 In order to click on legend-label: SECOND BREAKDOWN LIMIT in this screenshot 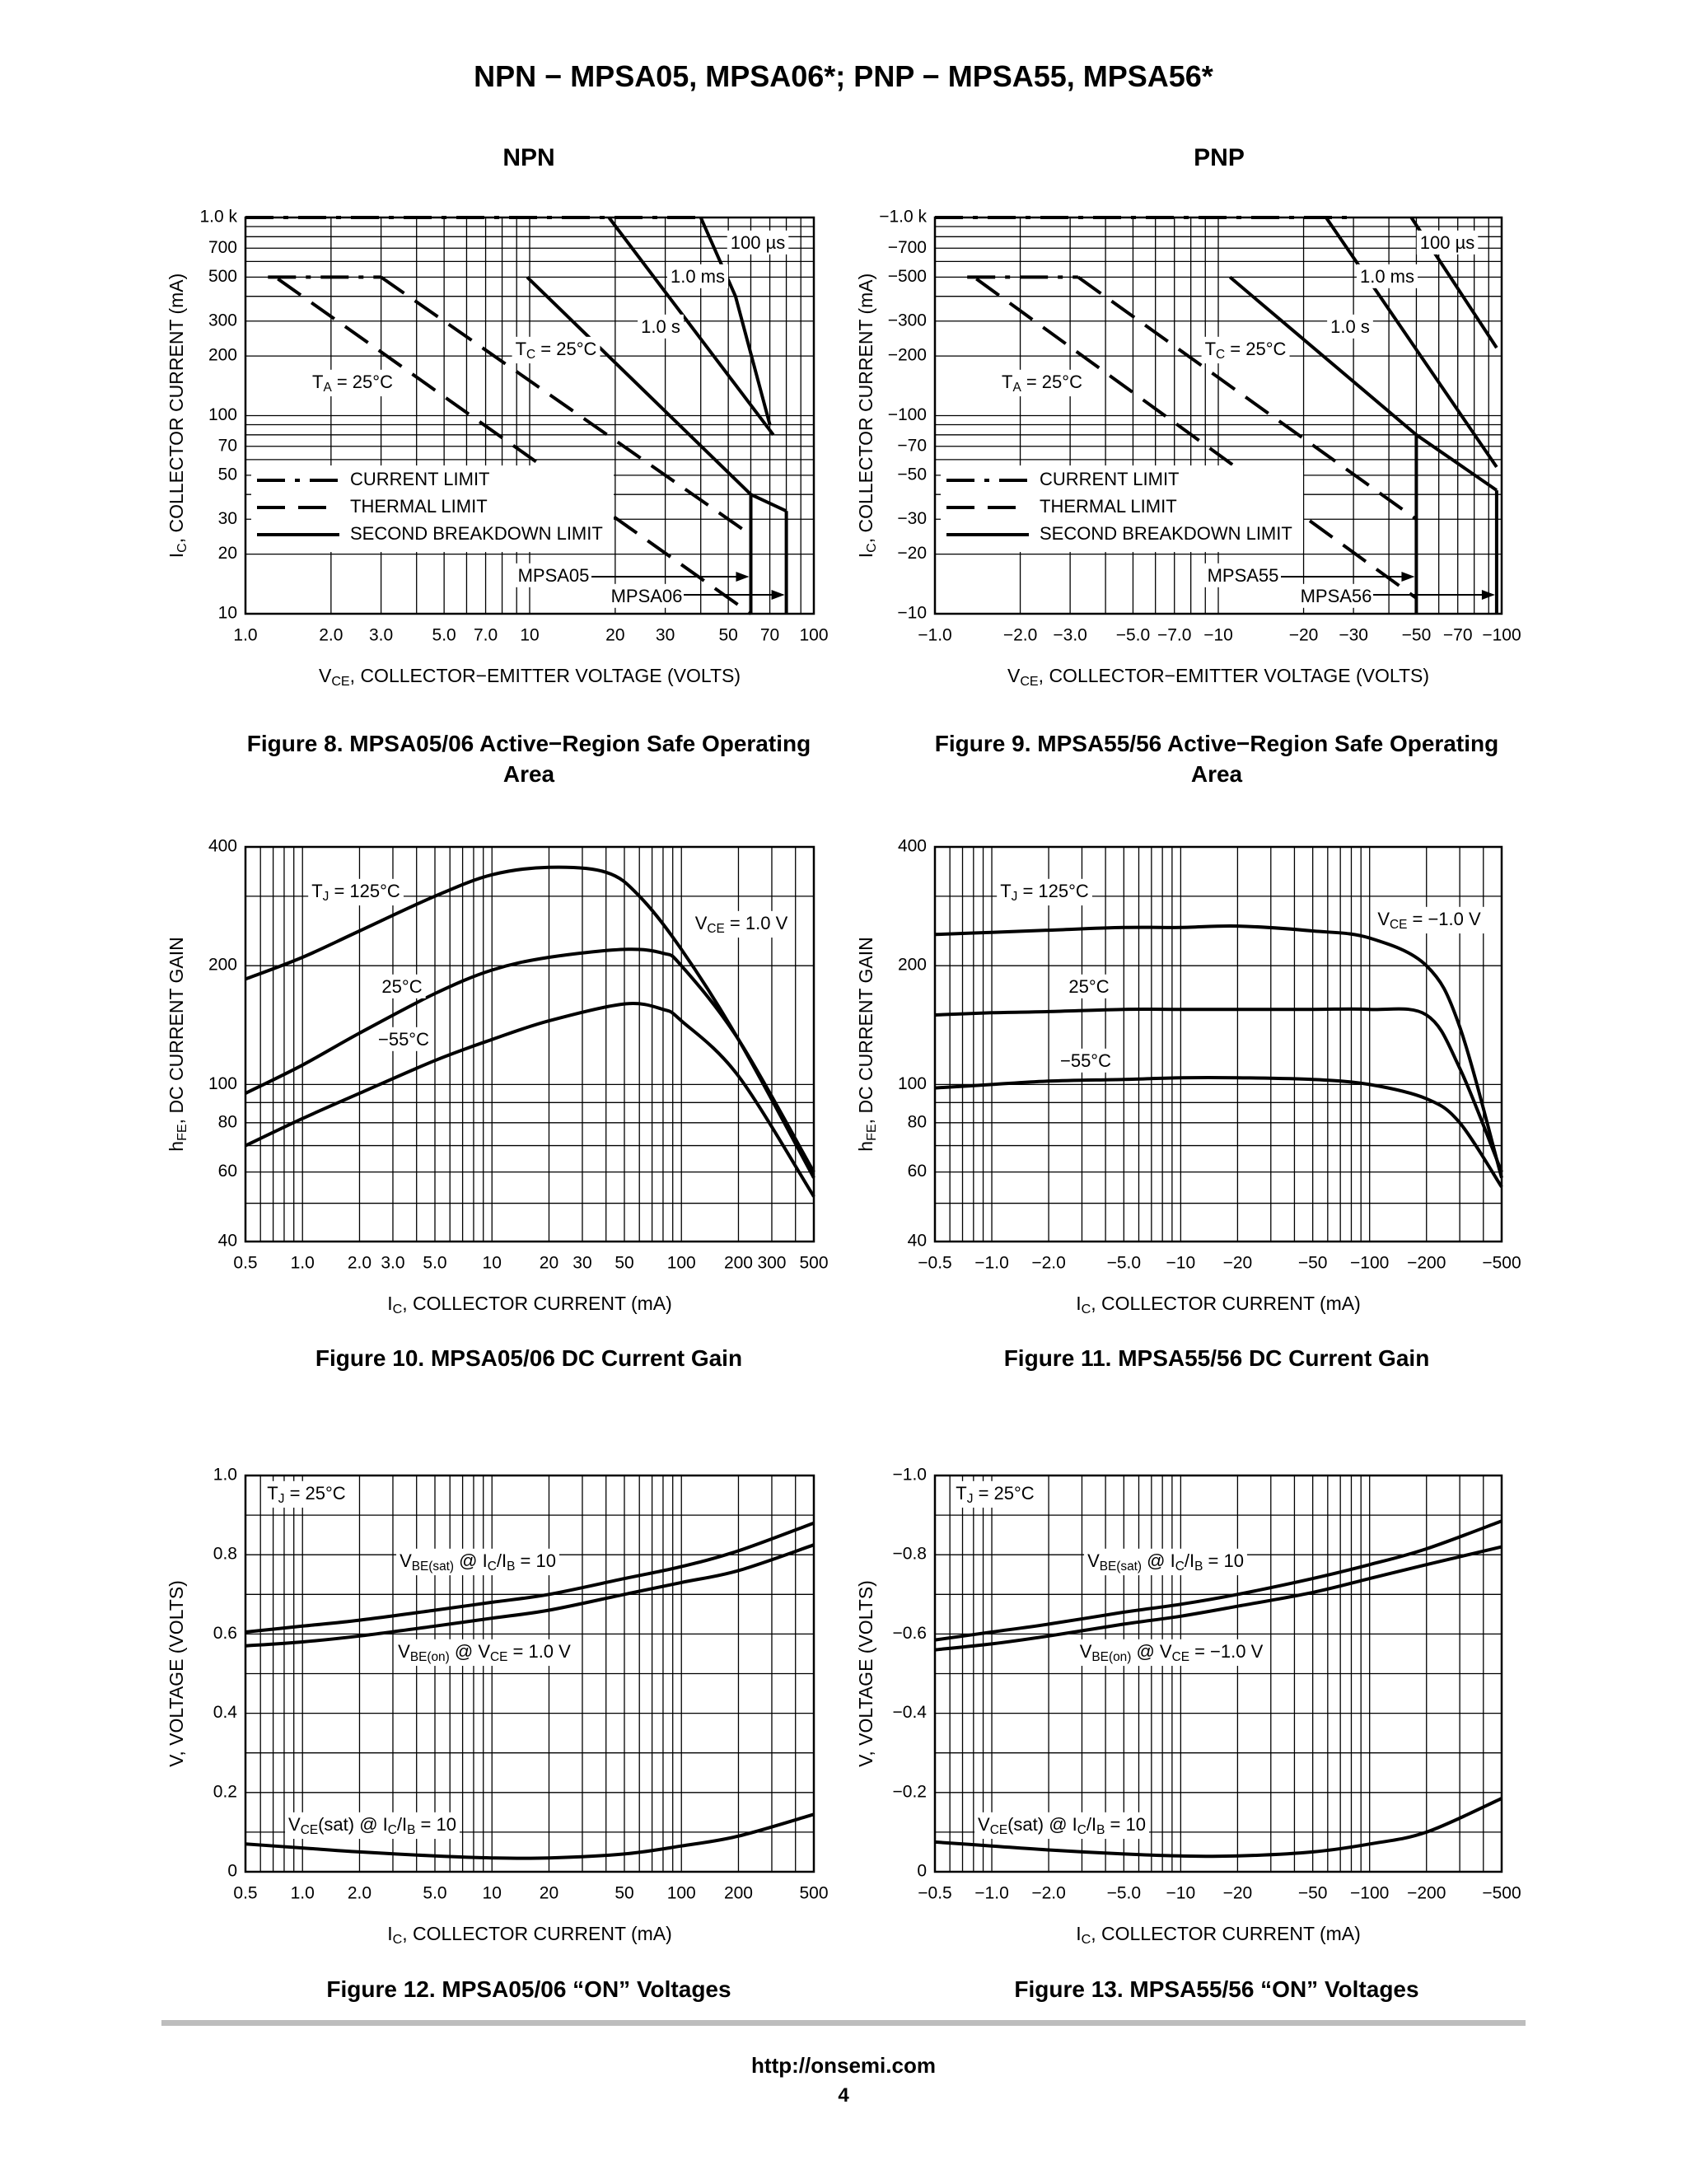, I will do `click(476, 533)`.